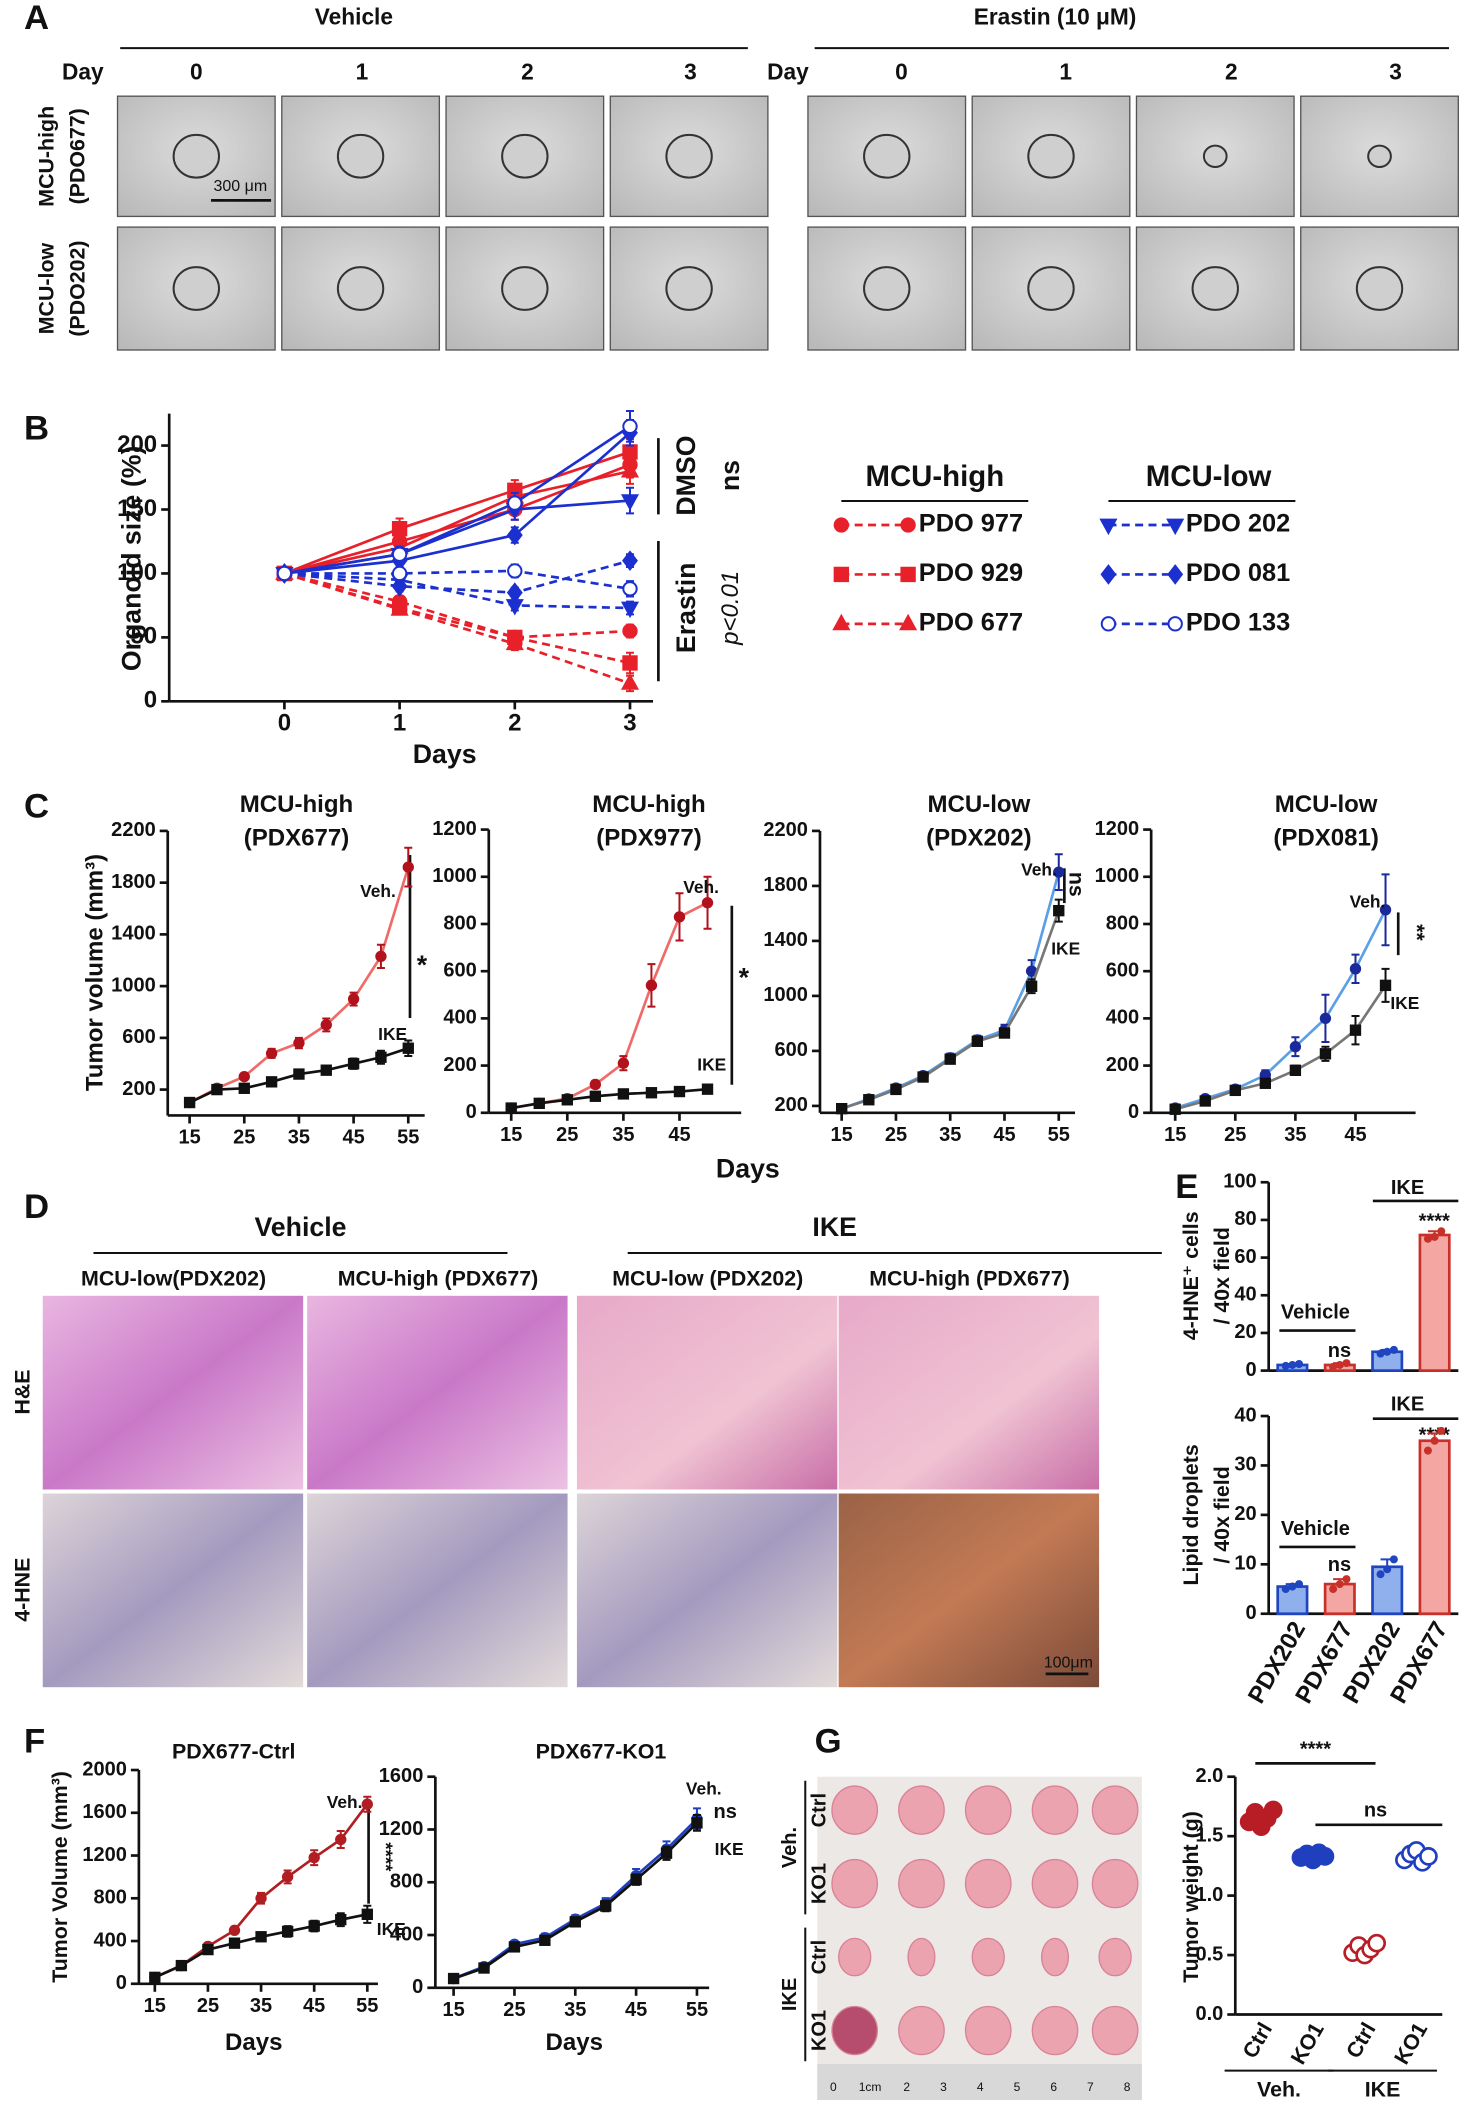  Describe the element at coordinates (1127, 2087) in the screenshot. I see `ruler-label: 8` at that location.